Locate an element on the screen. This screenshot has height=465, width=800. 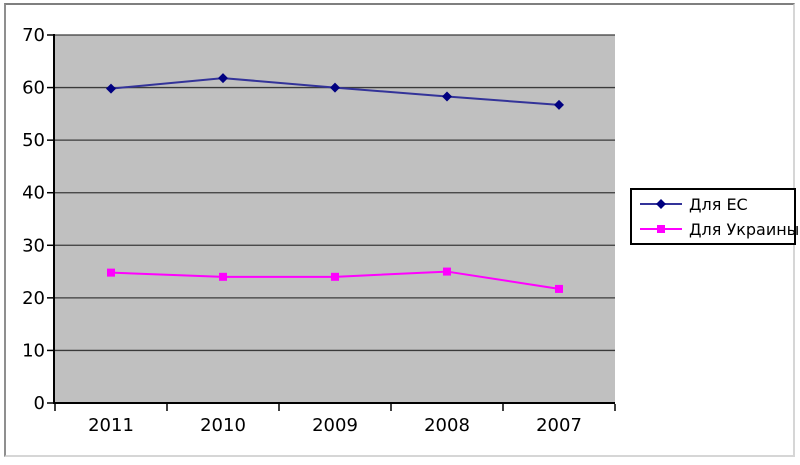
legend-label-eu: Для ЕС is located at coordinates (718, 204).